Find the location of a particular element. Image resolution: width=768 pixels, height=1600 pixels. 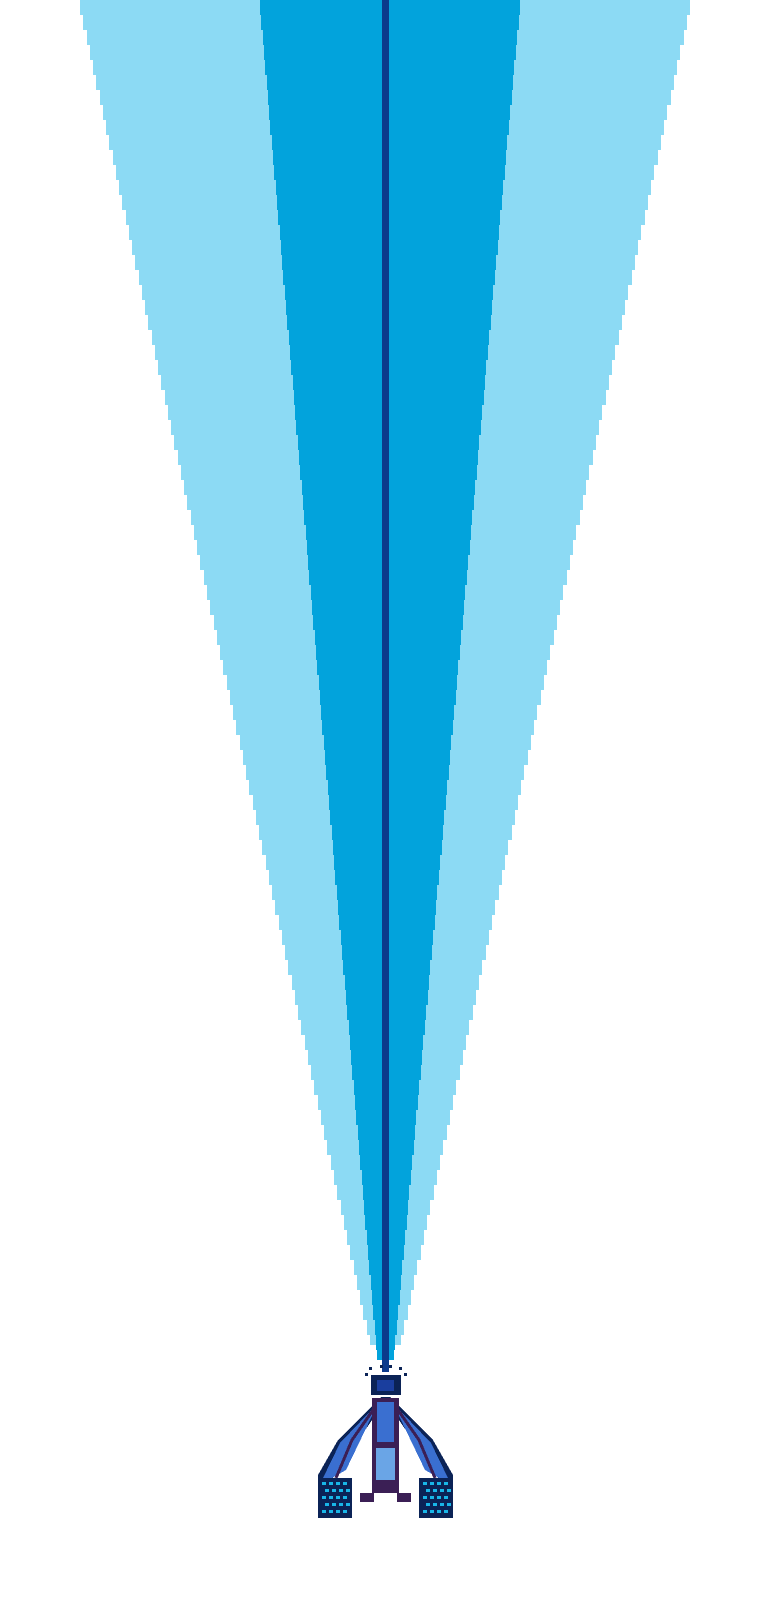

fuselage-nose is located at coordinates (385, 1422).